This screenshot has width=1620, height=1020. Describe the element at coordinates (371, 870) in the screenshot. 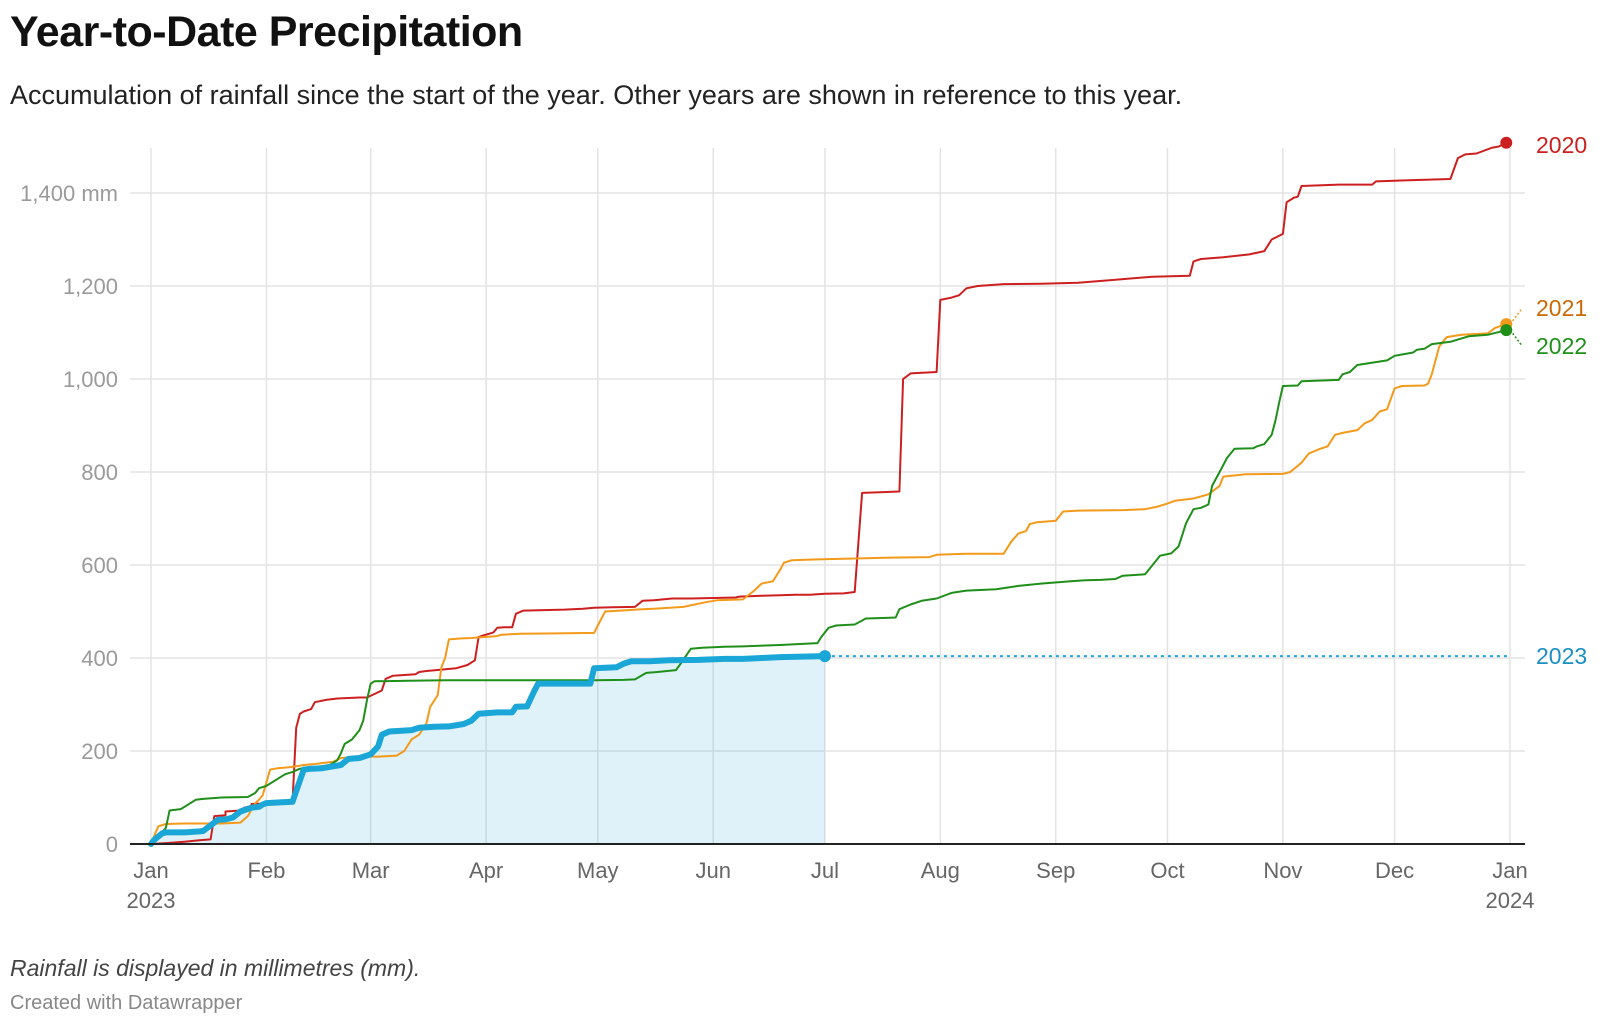

I see `x-tick-label: Mar` at that location.